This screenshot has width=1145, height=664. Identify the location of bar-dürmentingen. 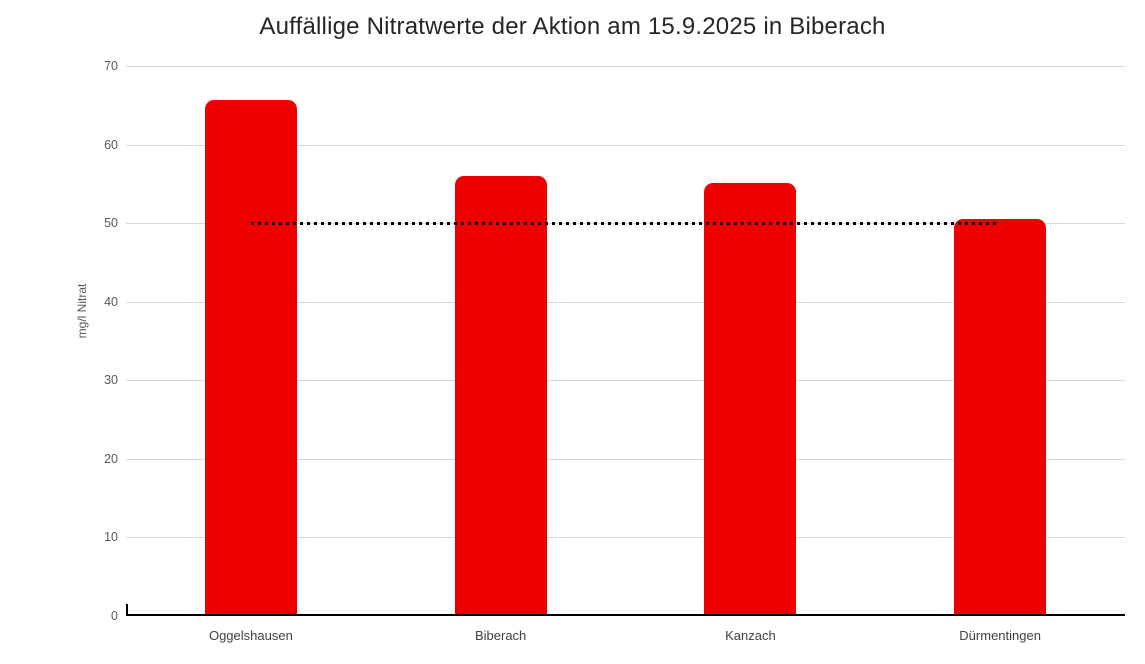
(1000, 416).